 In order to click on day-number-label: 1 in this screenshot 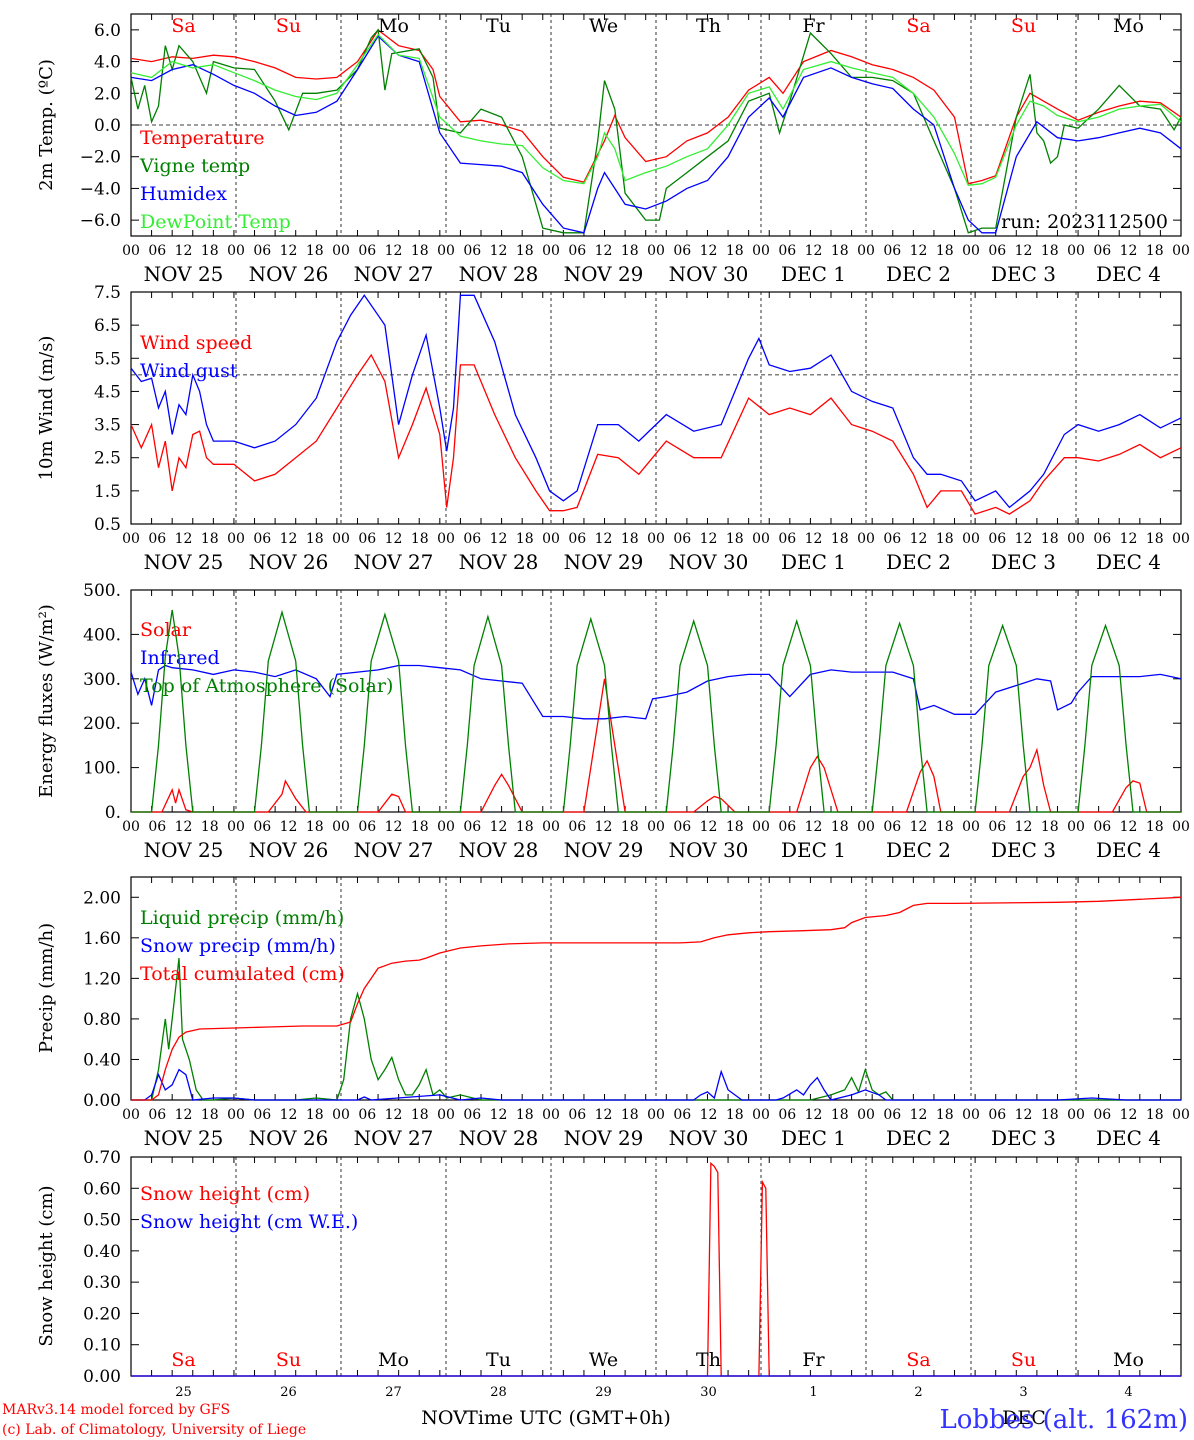, I will do `click(813, 1392)`.